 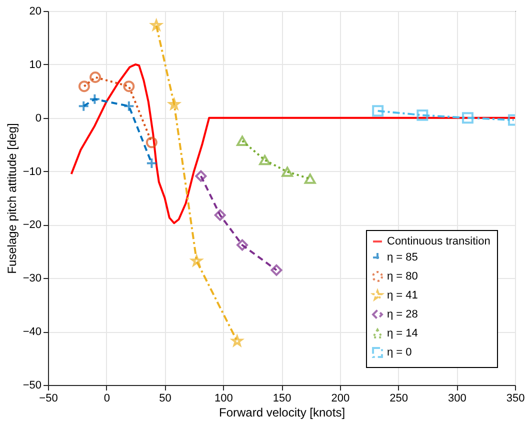 I want to click on y-tick-label: −50, so click(x=32, y=386).